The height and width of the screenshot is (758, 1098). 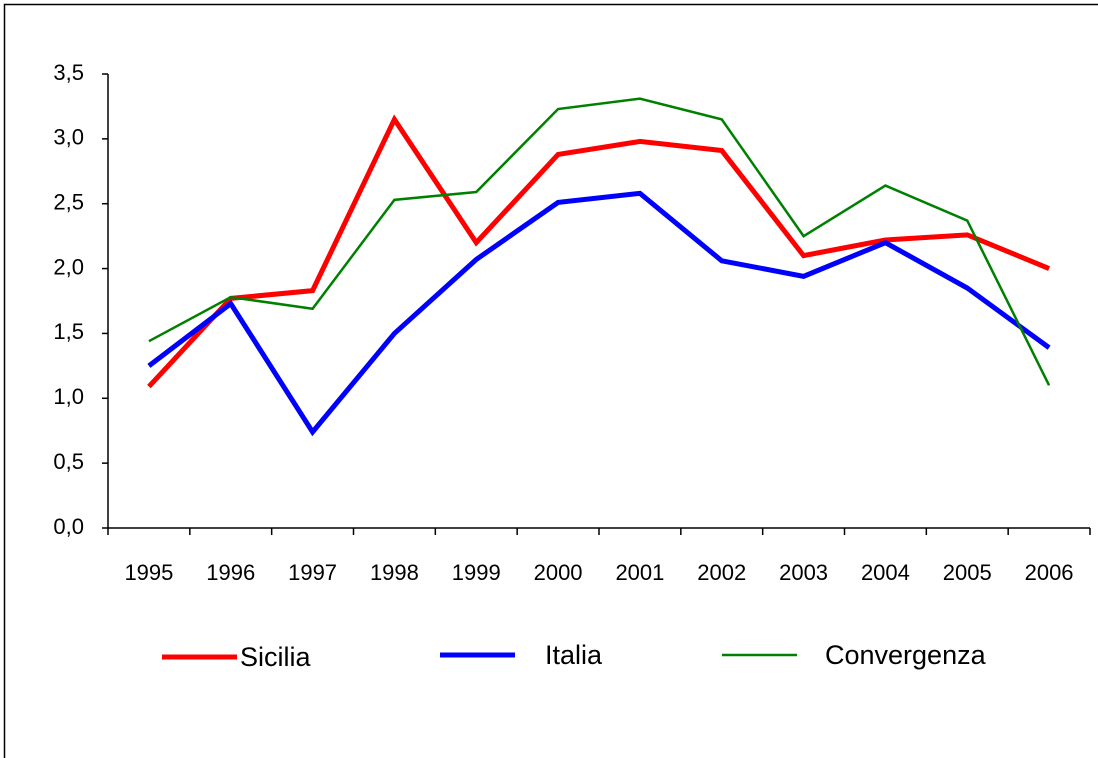 What do you see at coordinates (68, 396) in the screenshot?
I see `y-tick-label: 1,0` at bounding box center [68, 396].